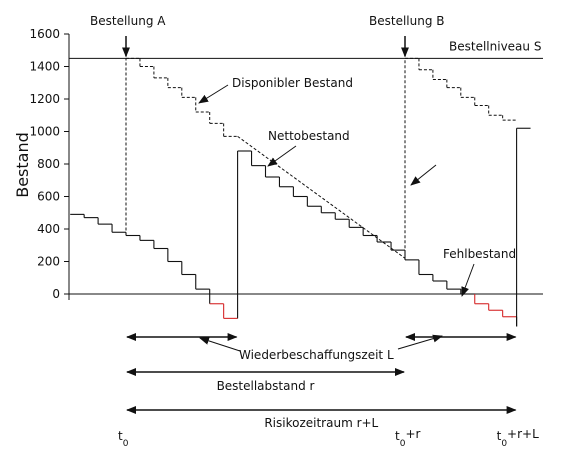 This screenshot has width=575, height=451. I want to click on time-label-suffix: +r+L, so click(523, 434).